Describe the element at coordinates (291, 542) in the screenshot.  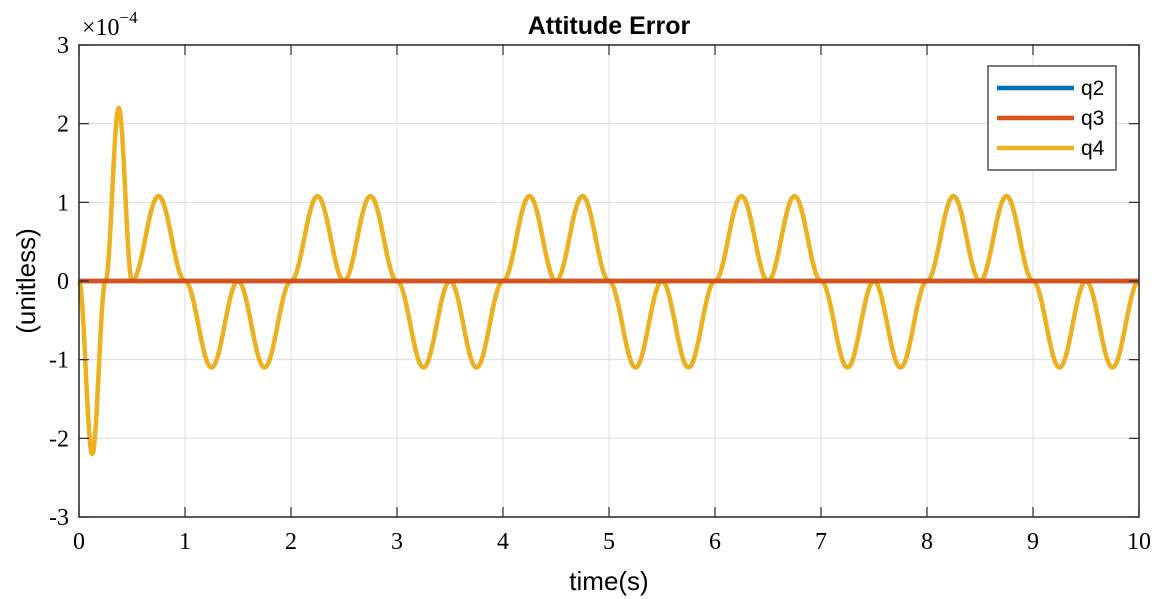
I see `x-tick-label: 2` at that location.